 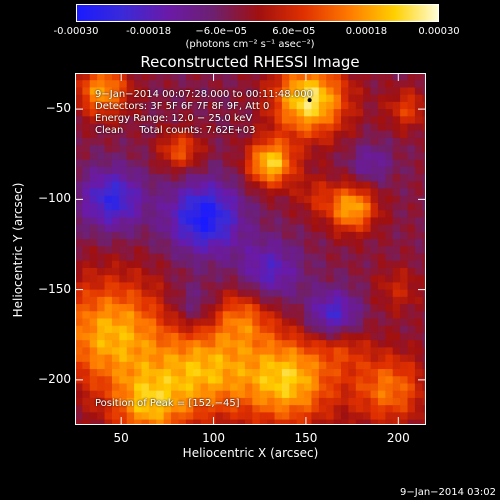 What do you see at coordinates (294, 31) in the screenshot?
I see `colorbar-tick-label: 6.0e−05` at bounding box center [294, 31].